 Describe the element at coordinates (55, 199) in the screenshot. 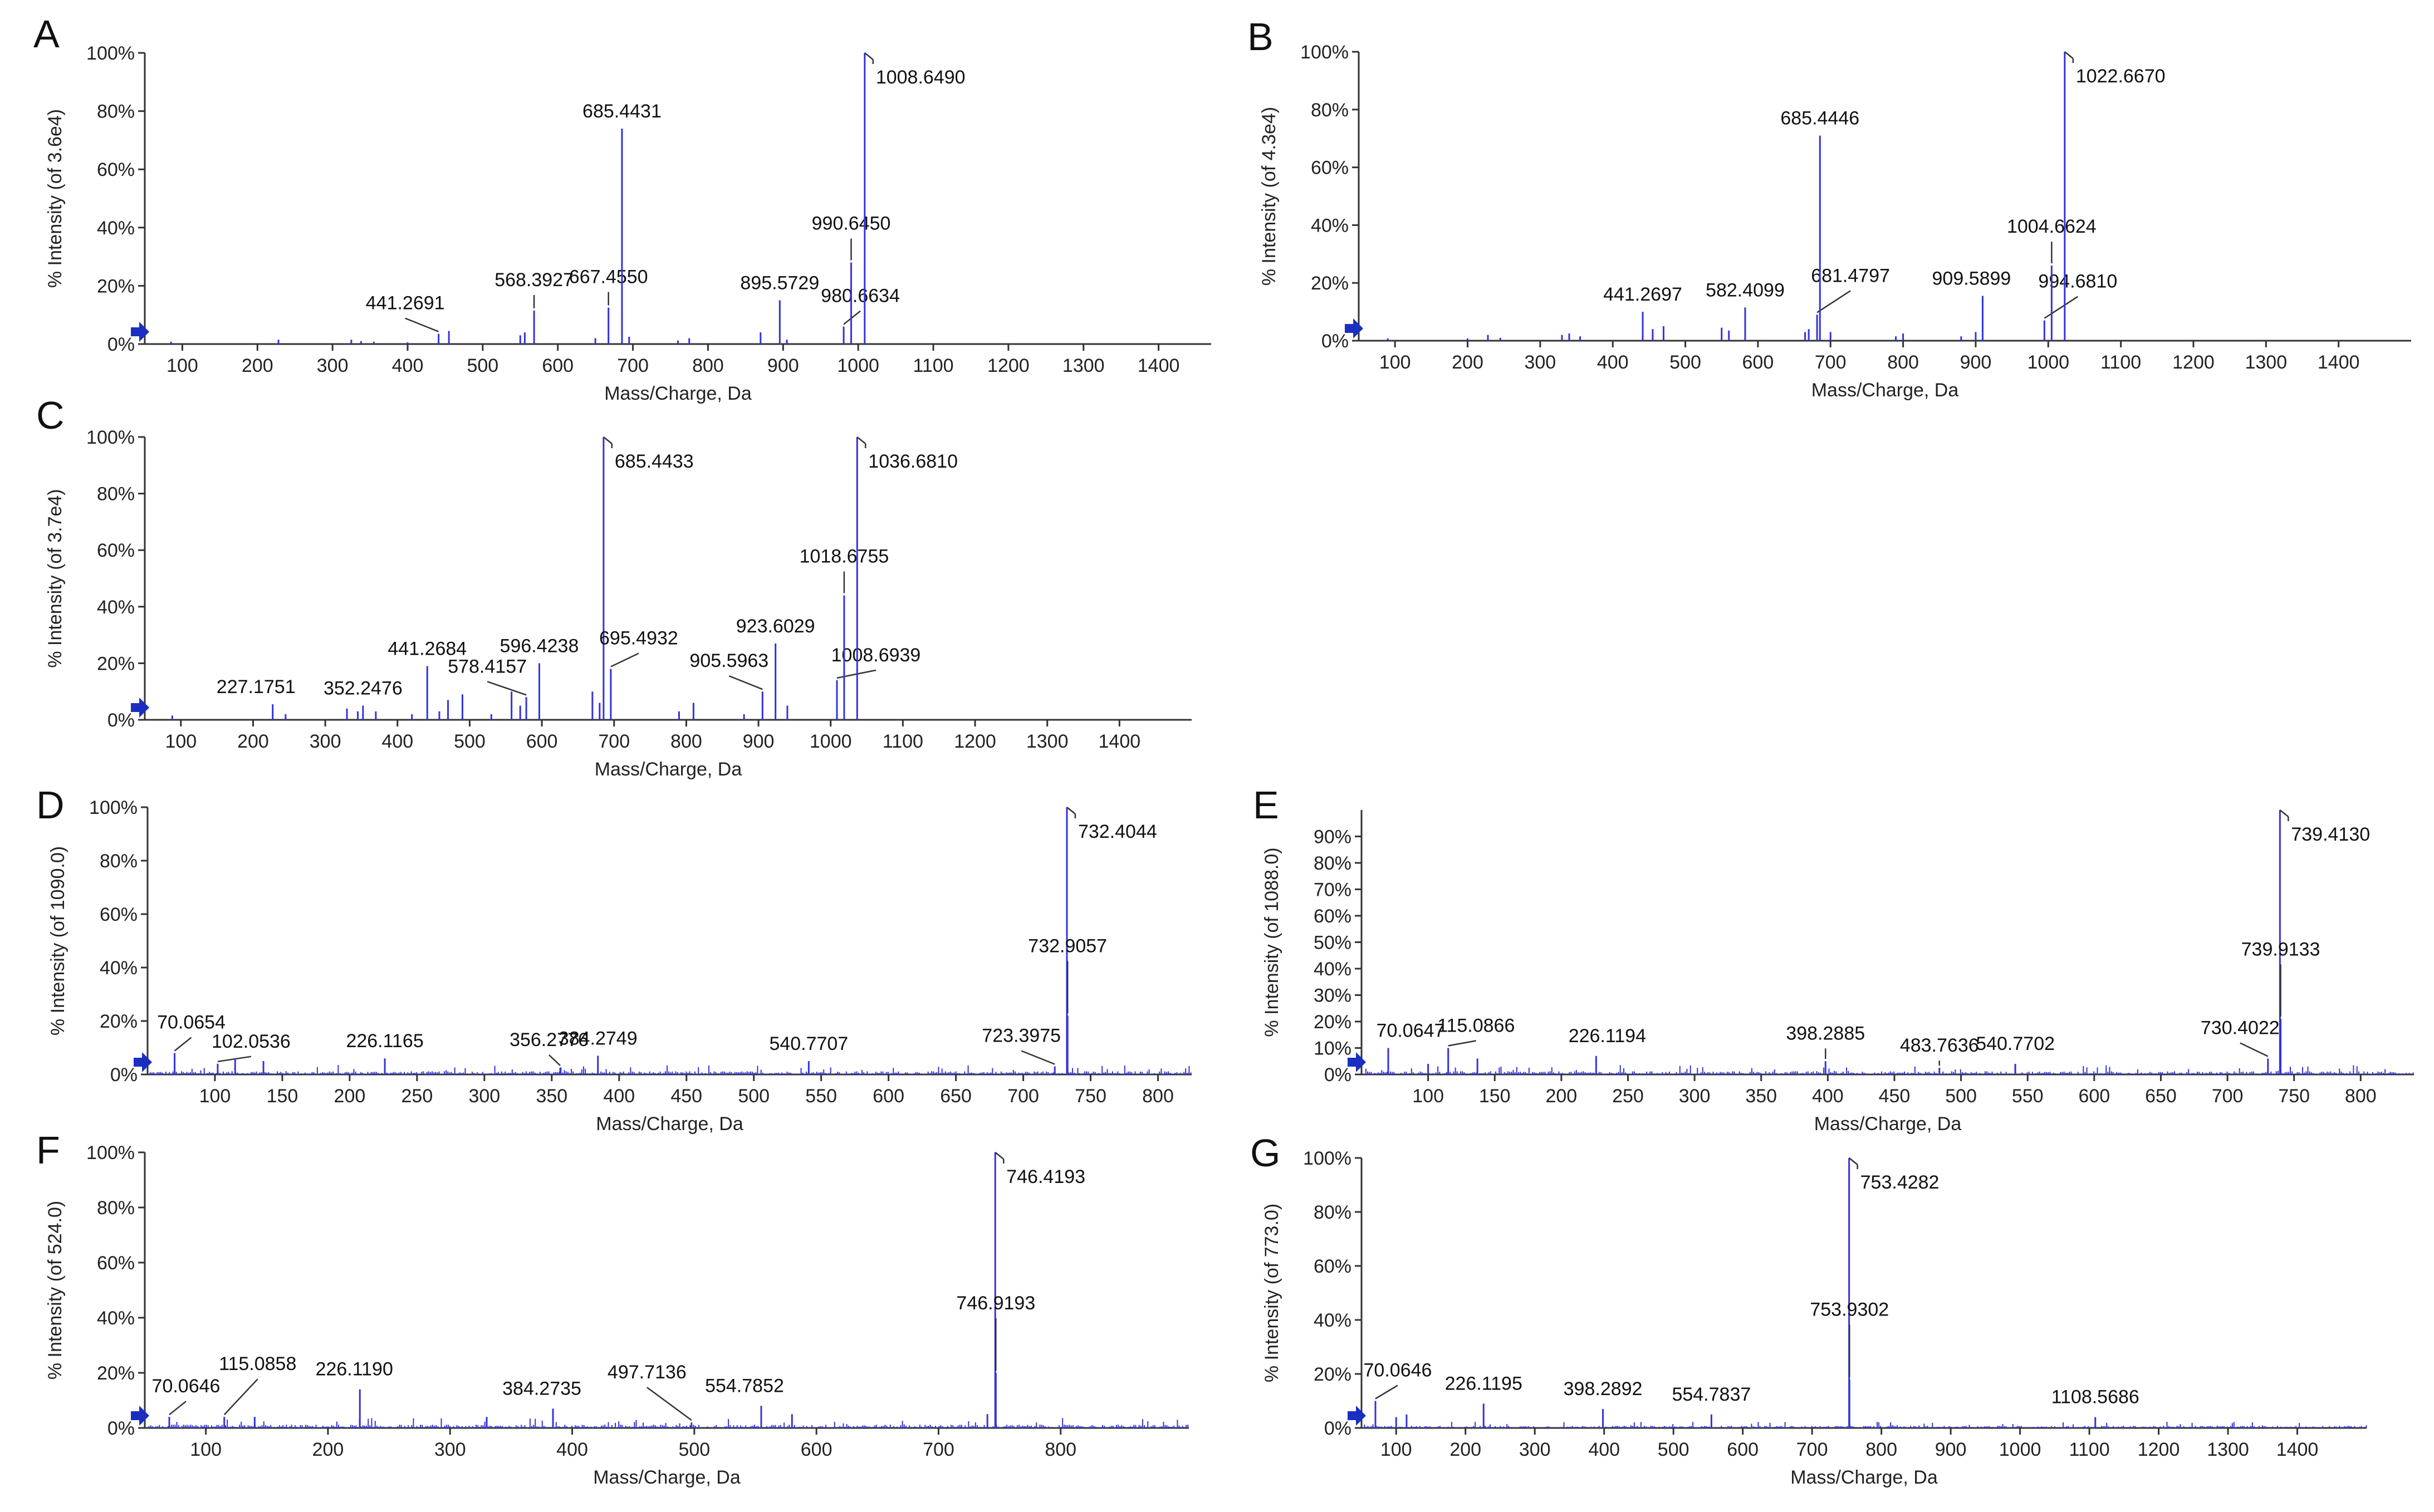

I see `y-axis-title: % Intensity (of 3.6e4)` at that location.